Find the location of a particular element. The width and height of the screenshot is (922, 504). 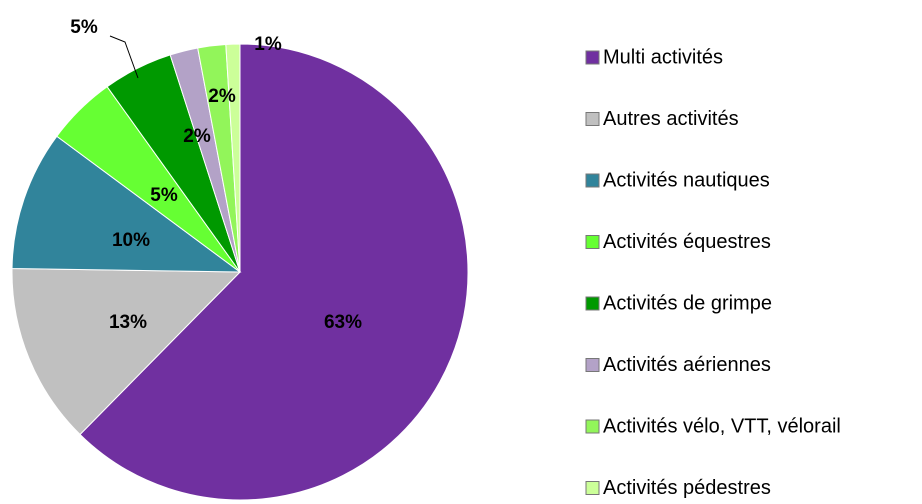

value-label: 1% is located at coordinates (268, 44).